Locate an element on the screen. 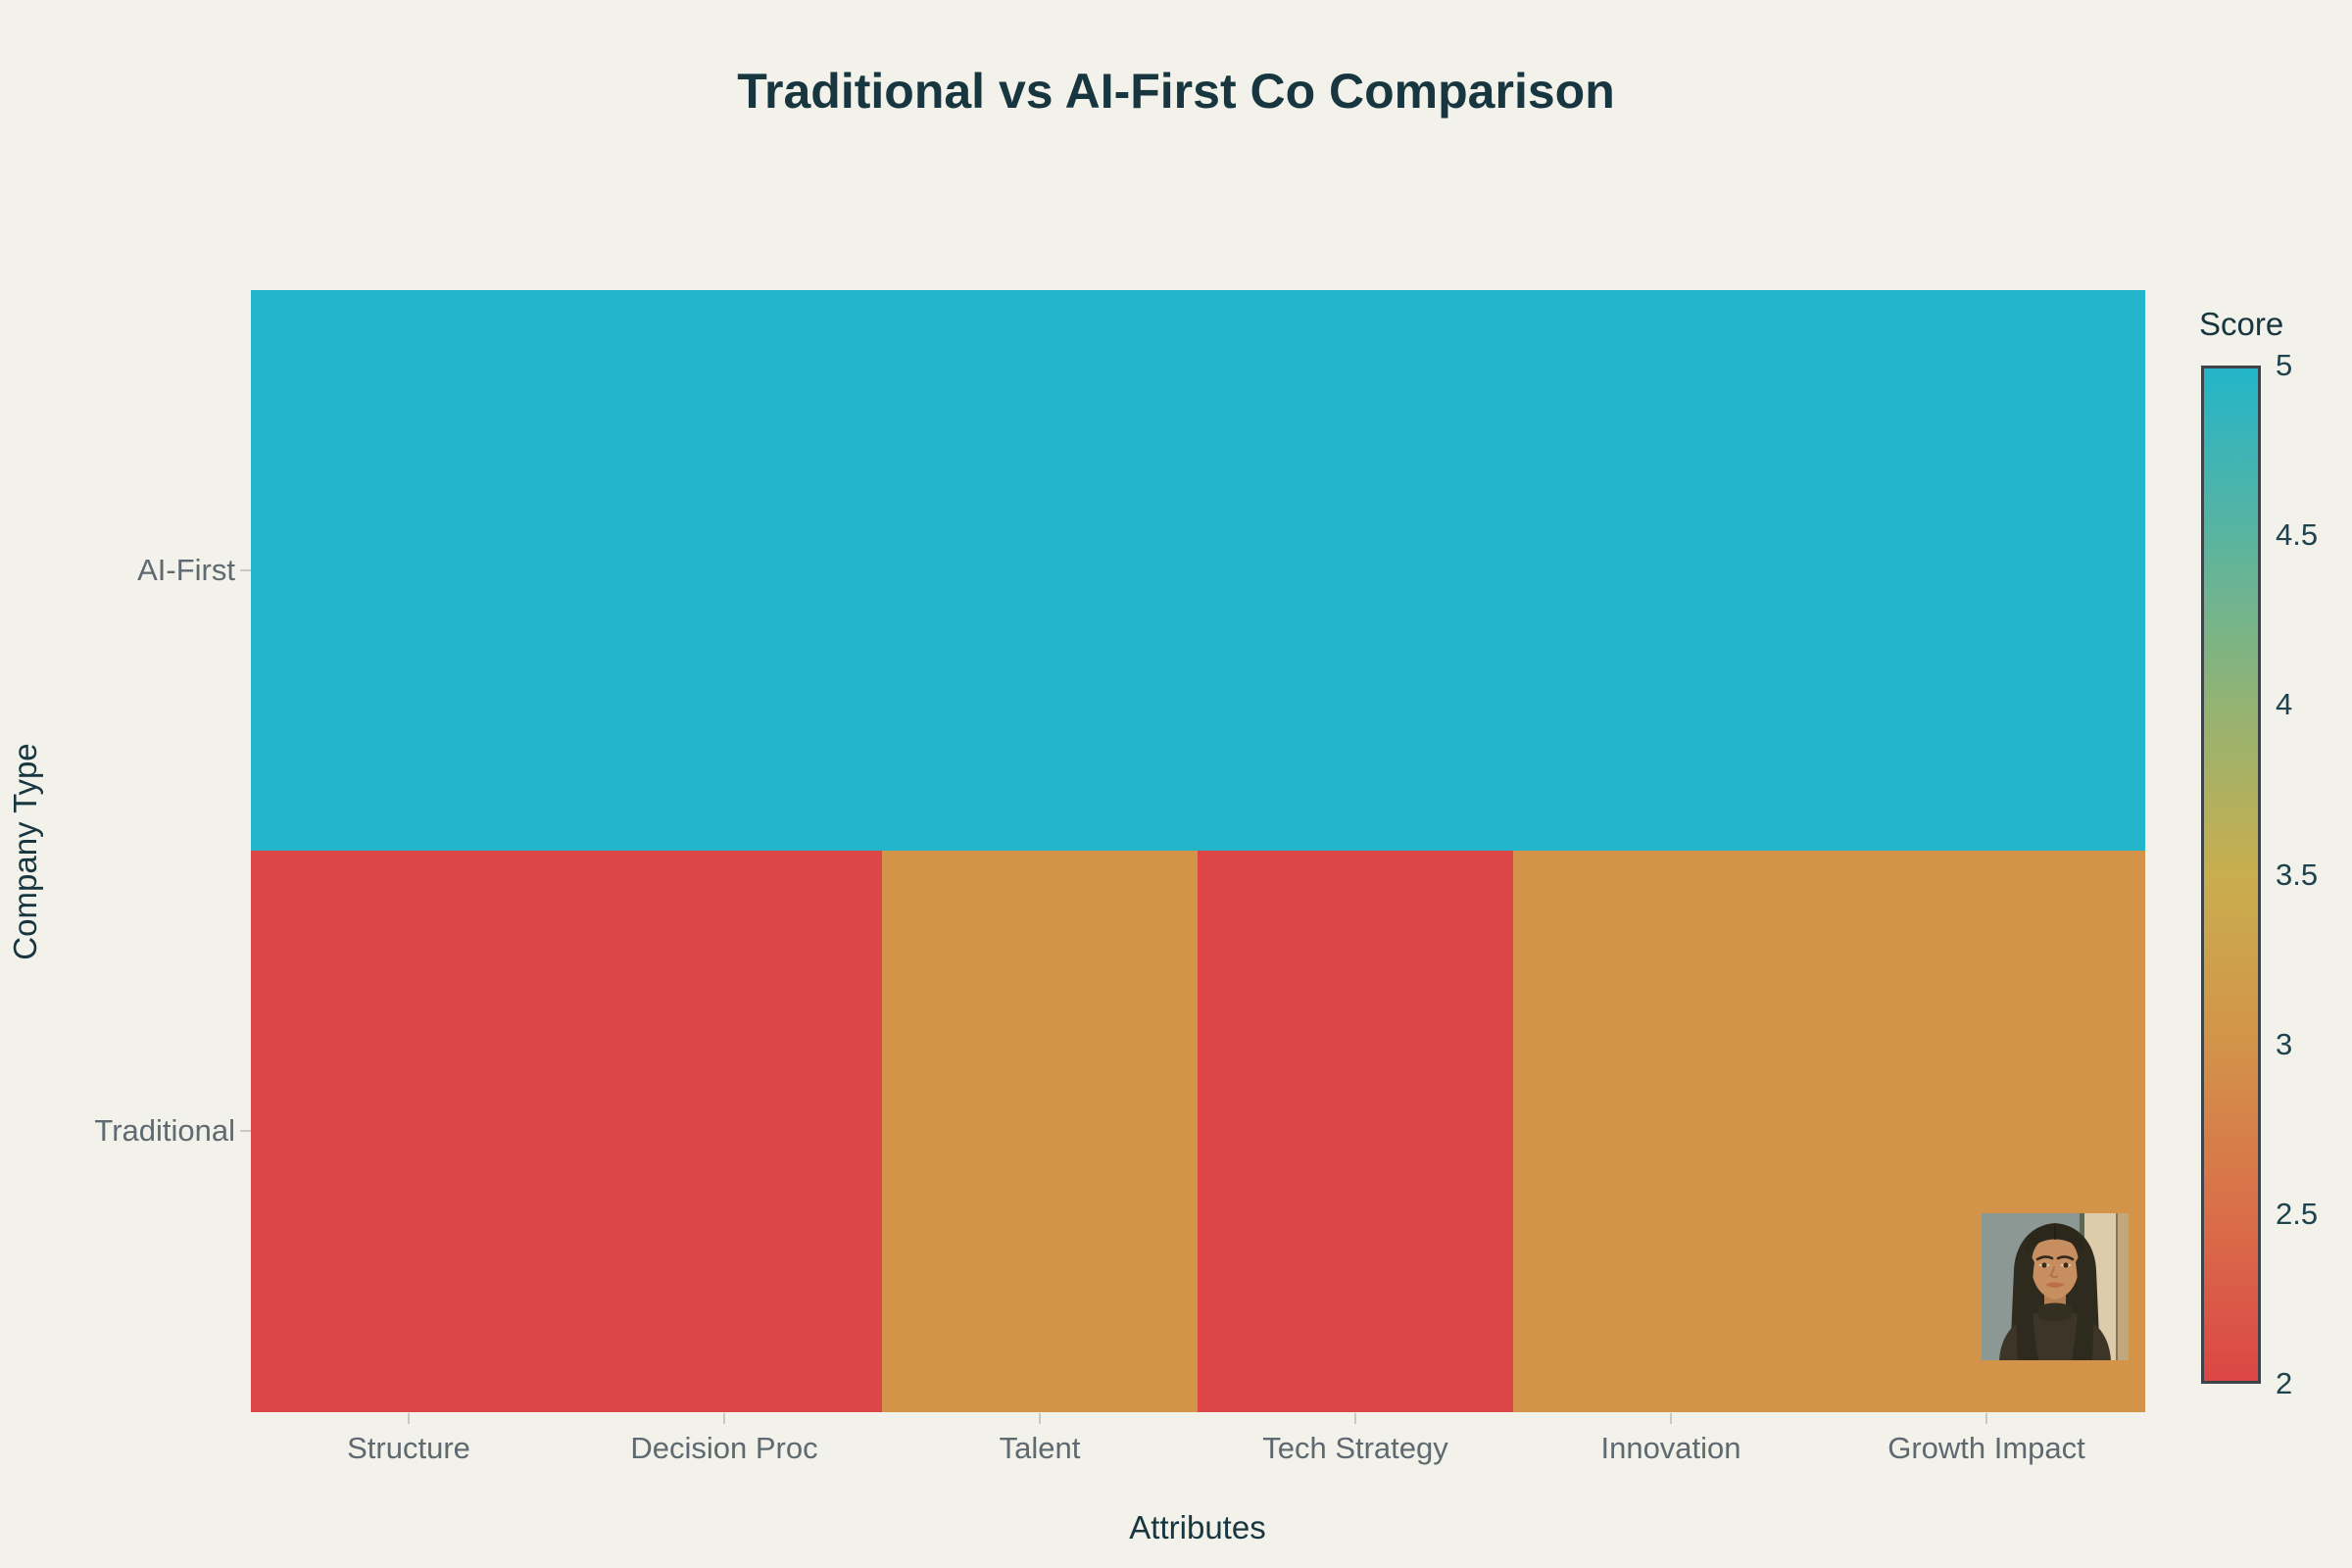 Image resolution: width=2352 pixels, height=1568 pixels. x-tick-label: Decision Proc is located at coordinates (724, 1448).